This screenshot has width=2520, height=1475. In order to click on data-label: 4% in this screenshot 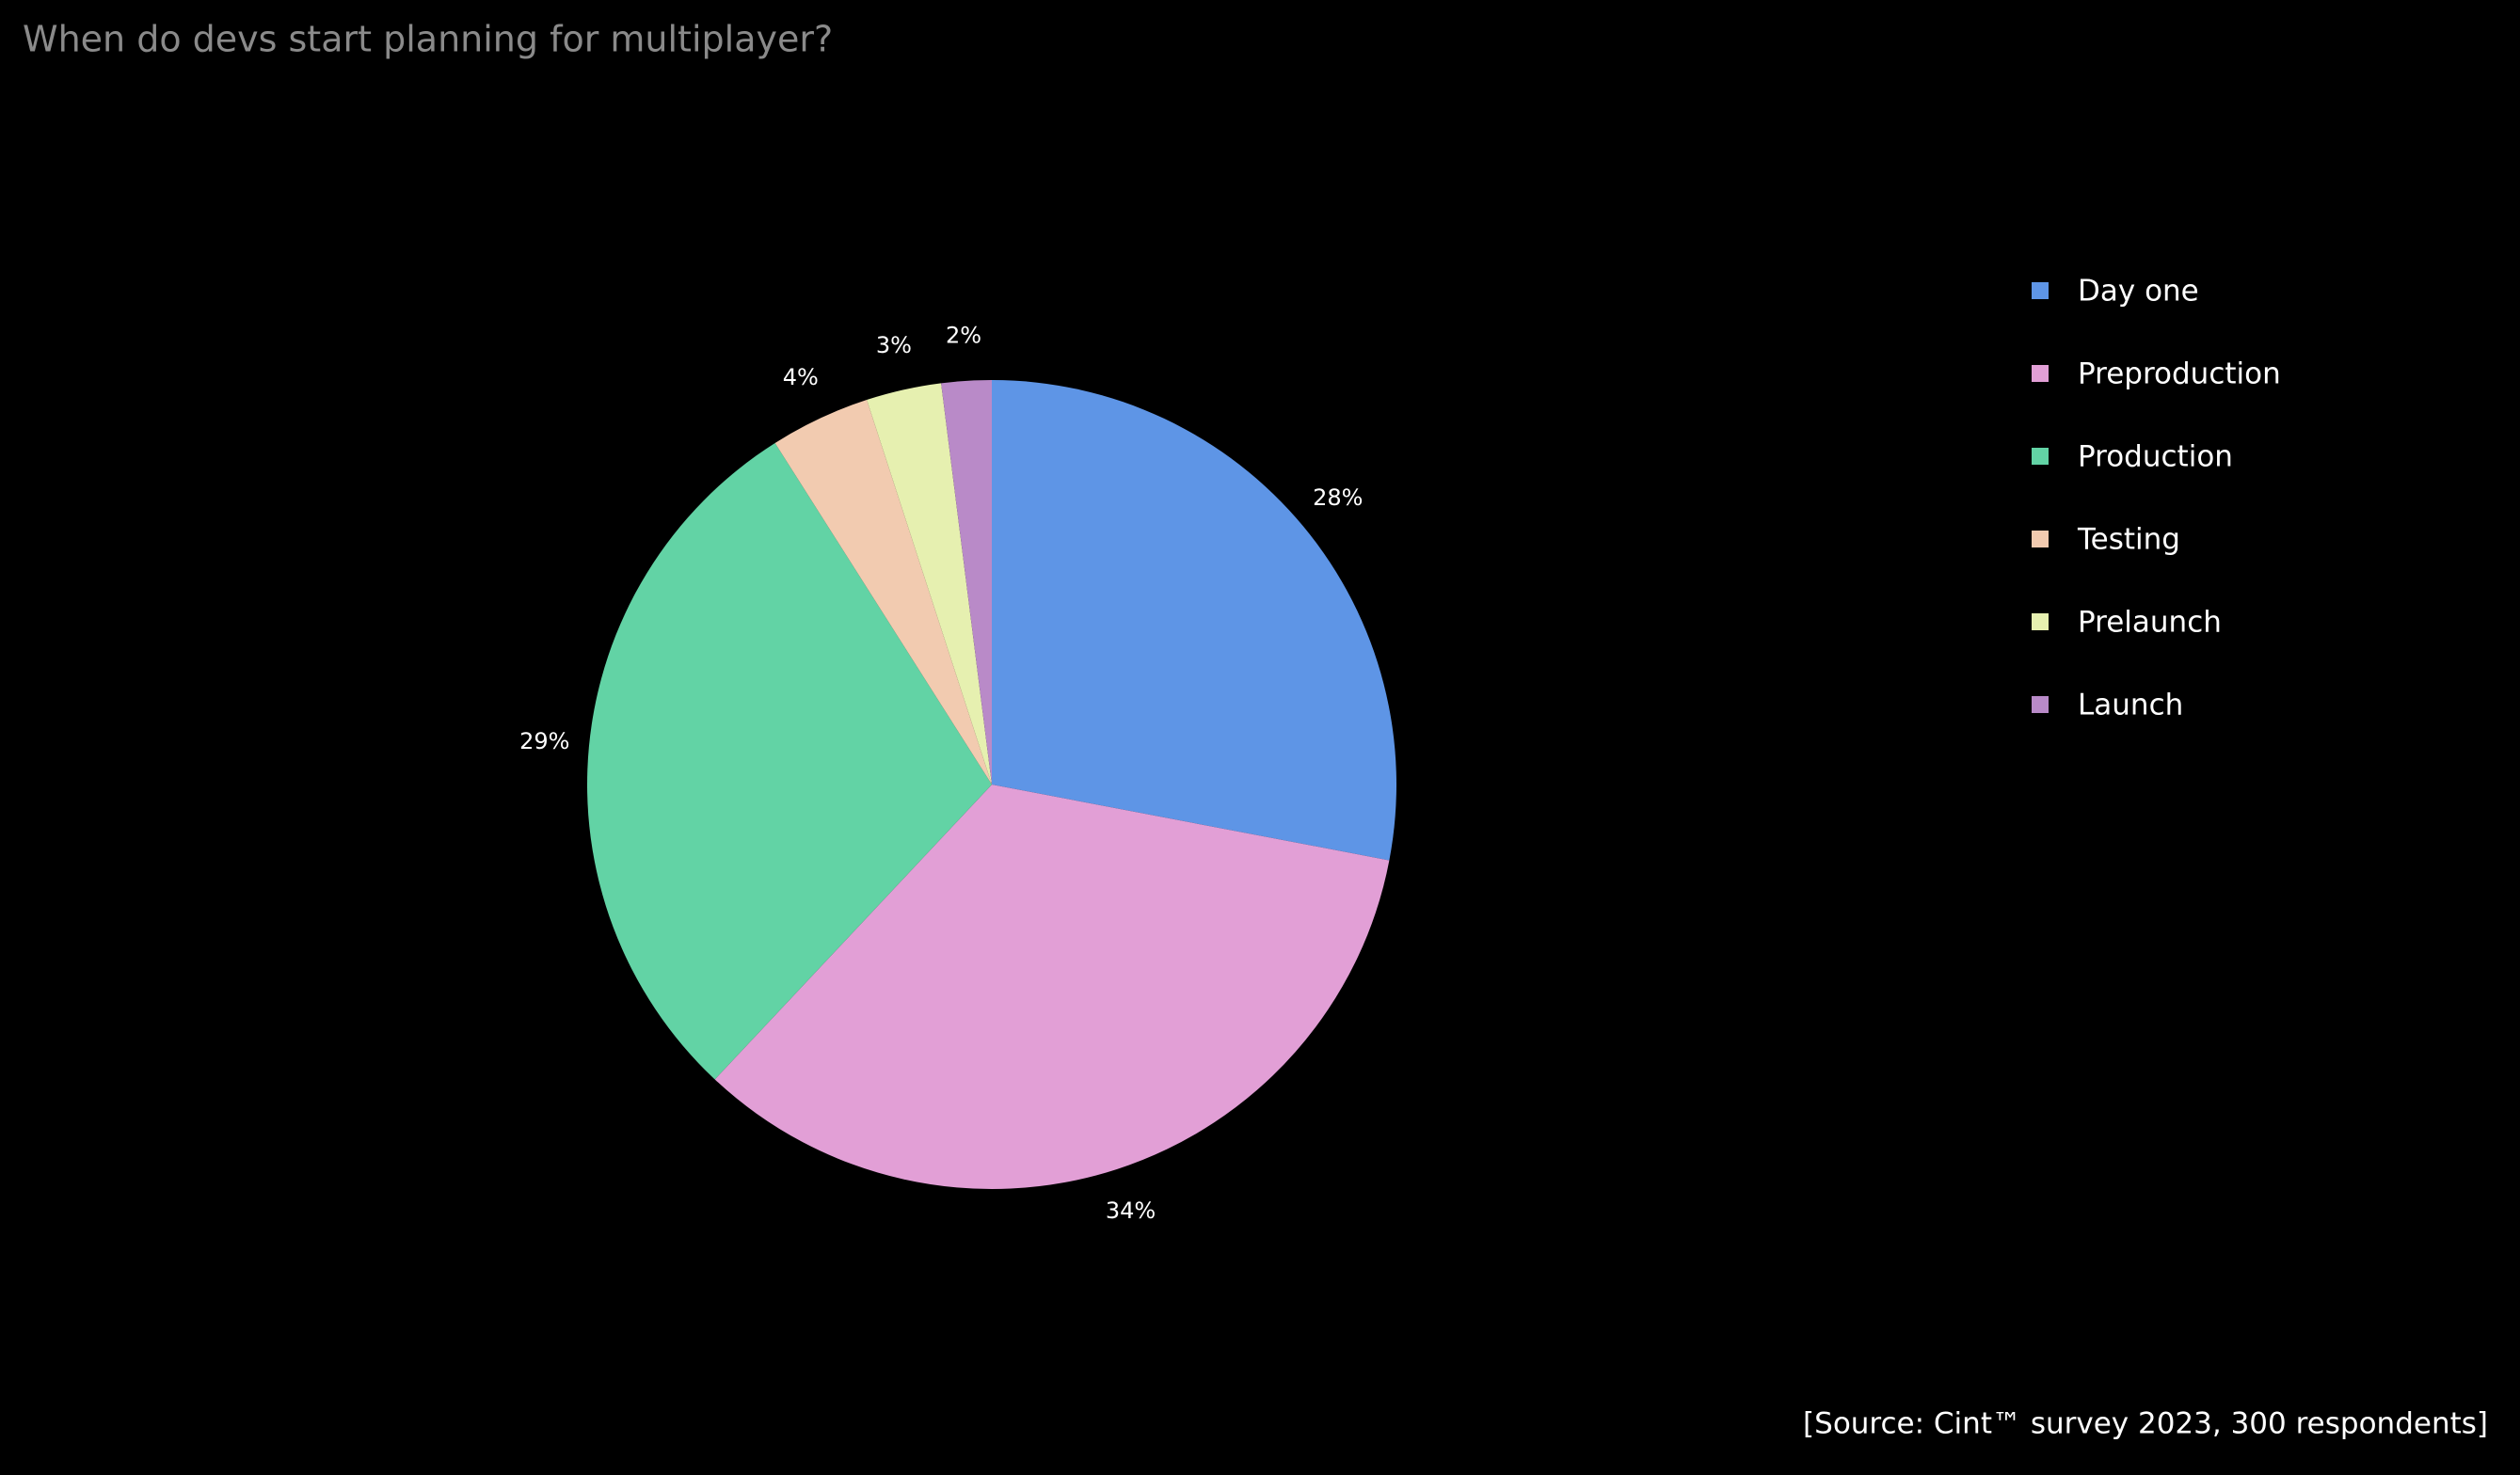, I will do `click(801, 377)`.